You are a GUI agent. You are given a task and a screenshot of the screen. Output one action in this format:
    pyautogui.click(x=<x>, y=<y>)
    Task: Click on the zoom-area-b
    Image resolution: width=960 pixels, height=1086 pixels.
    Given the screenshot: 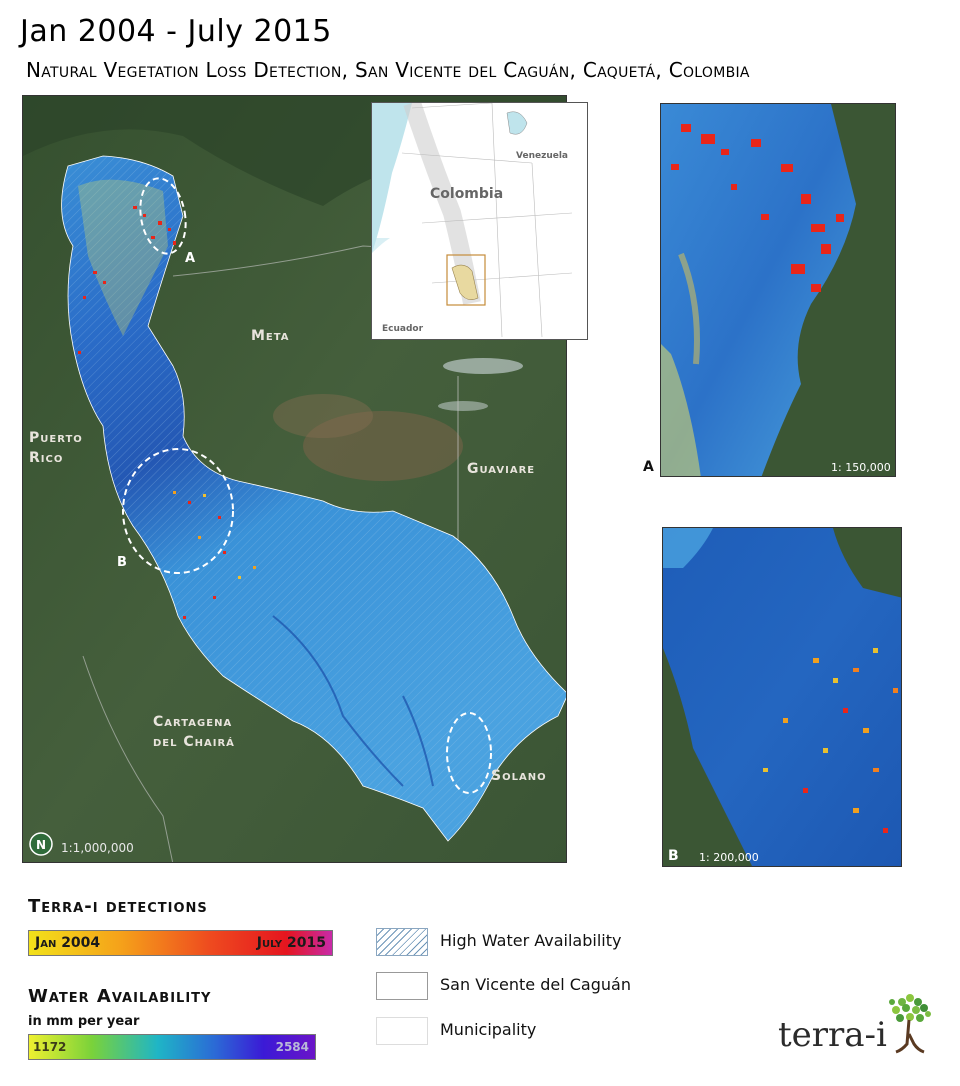 What is the action you would take?
    pyautogui.click(x=178, y=511)
    